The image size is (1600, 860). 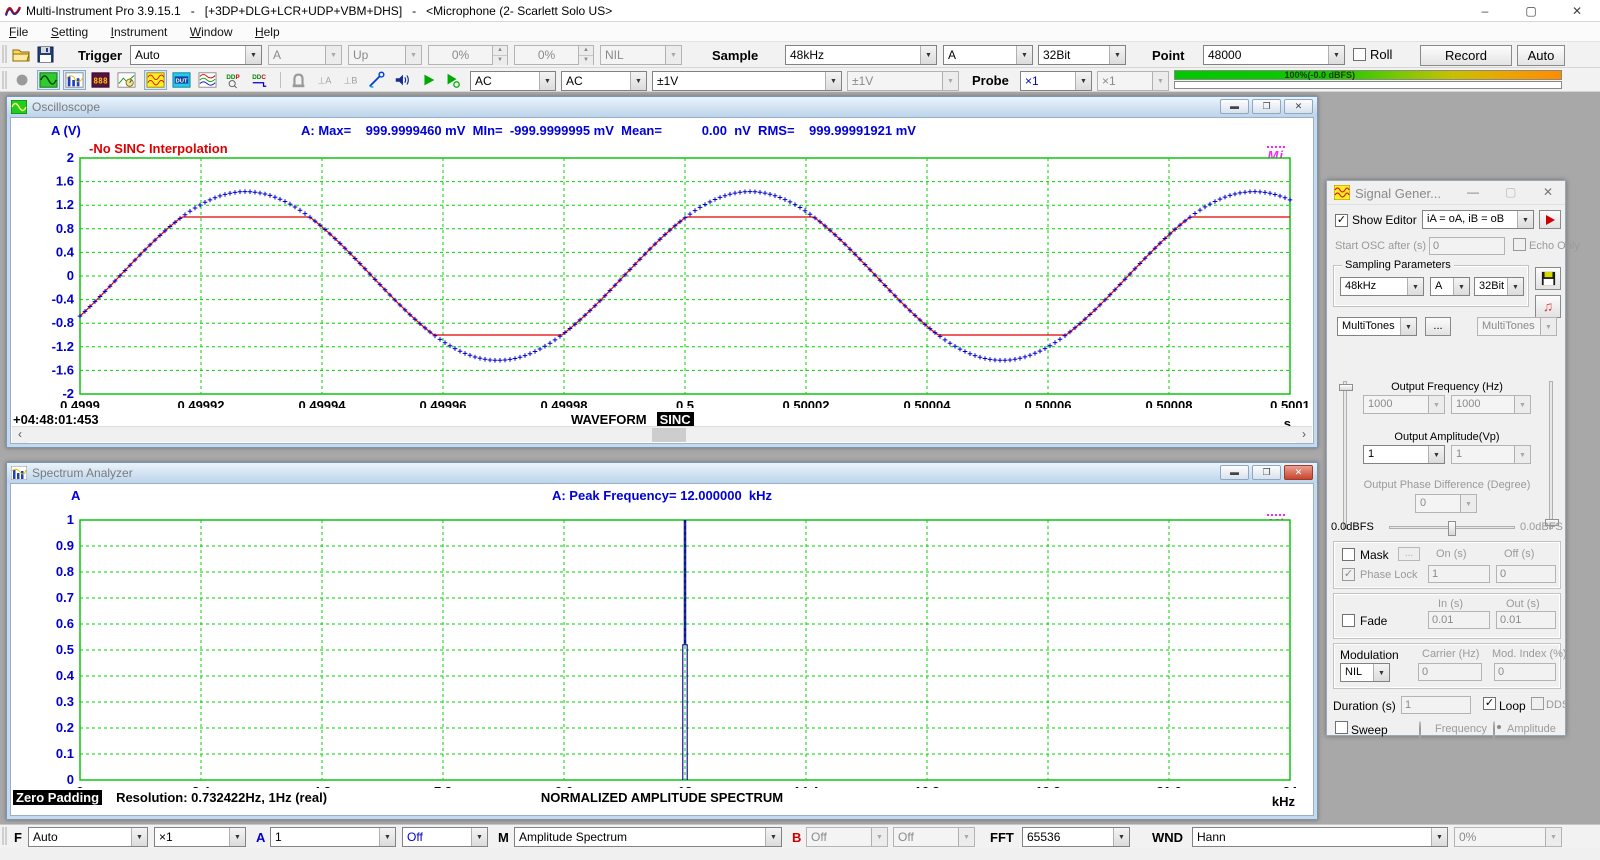 I want to click on probe-calibration-icon, so click(x=376, y=80).